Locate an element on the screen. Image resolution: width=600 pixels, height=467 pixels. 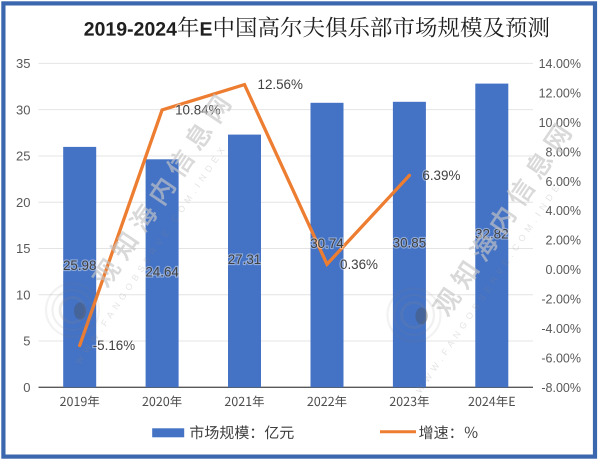
svg-text: -6.00% is located at coordinates (561, 359).